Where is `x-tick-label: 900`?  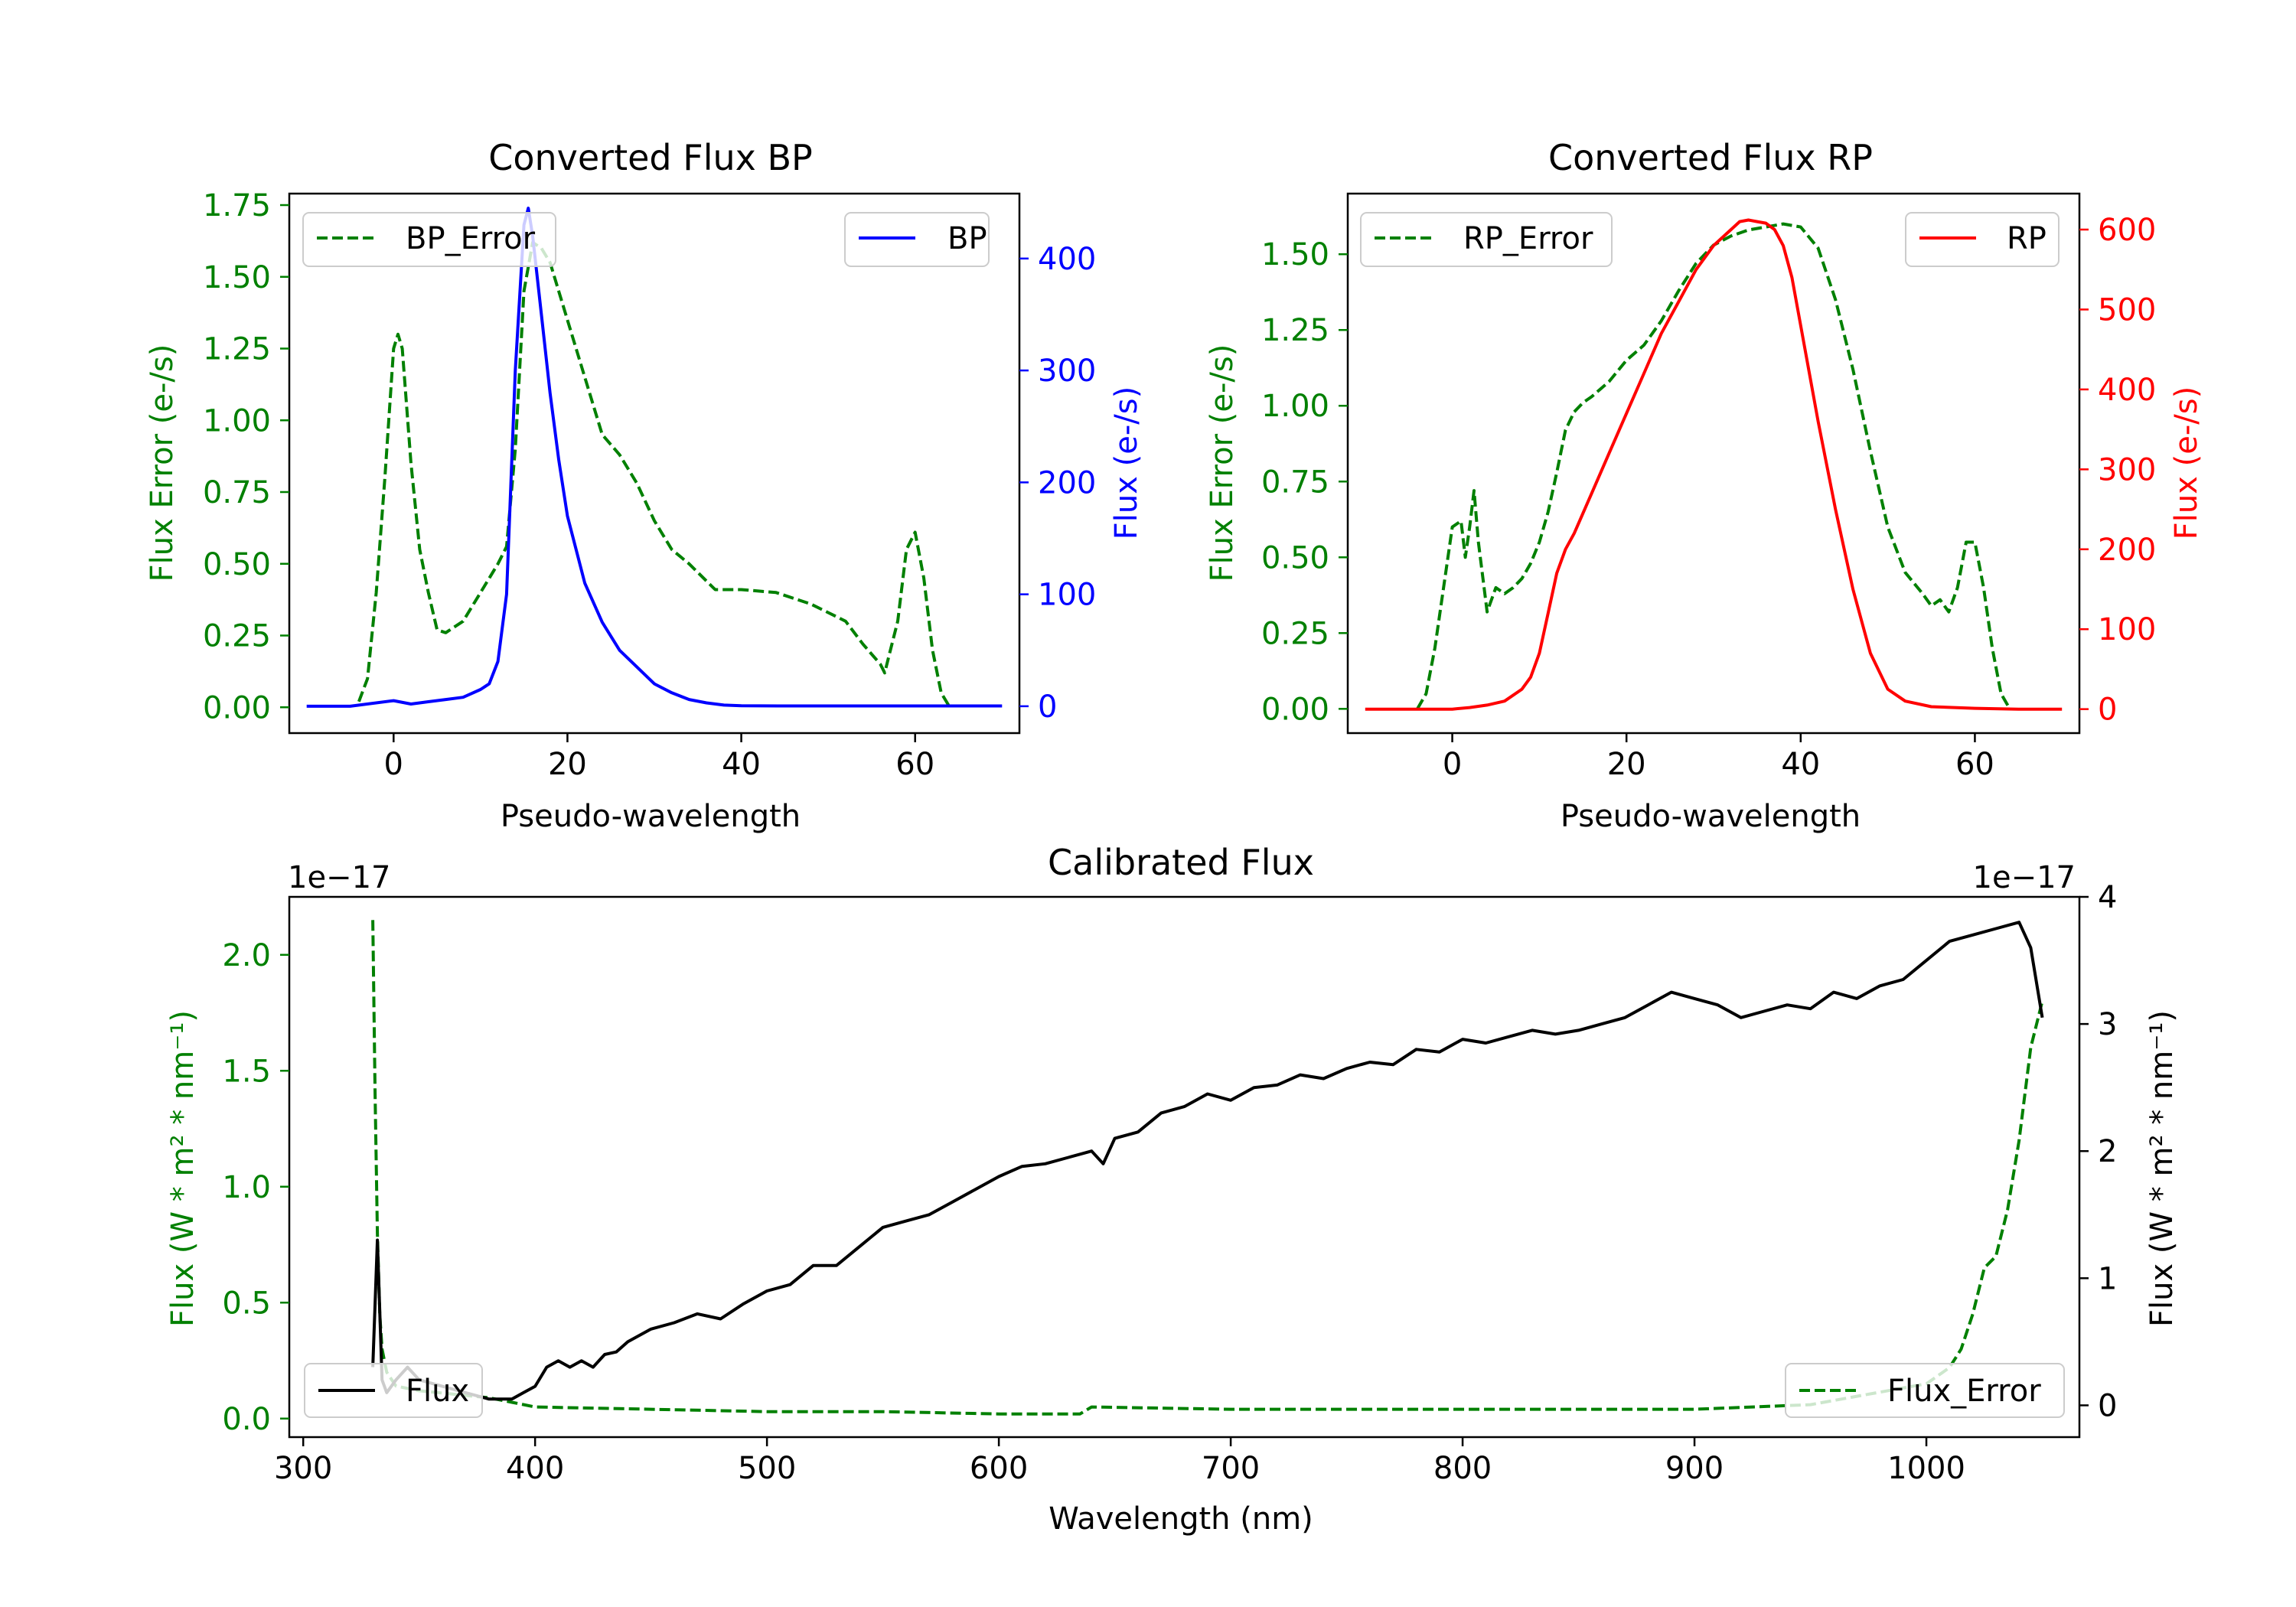 x-tick-label: 900 is located at coordinates (1694, 1468).